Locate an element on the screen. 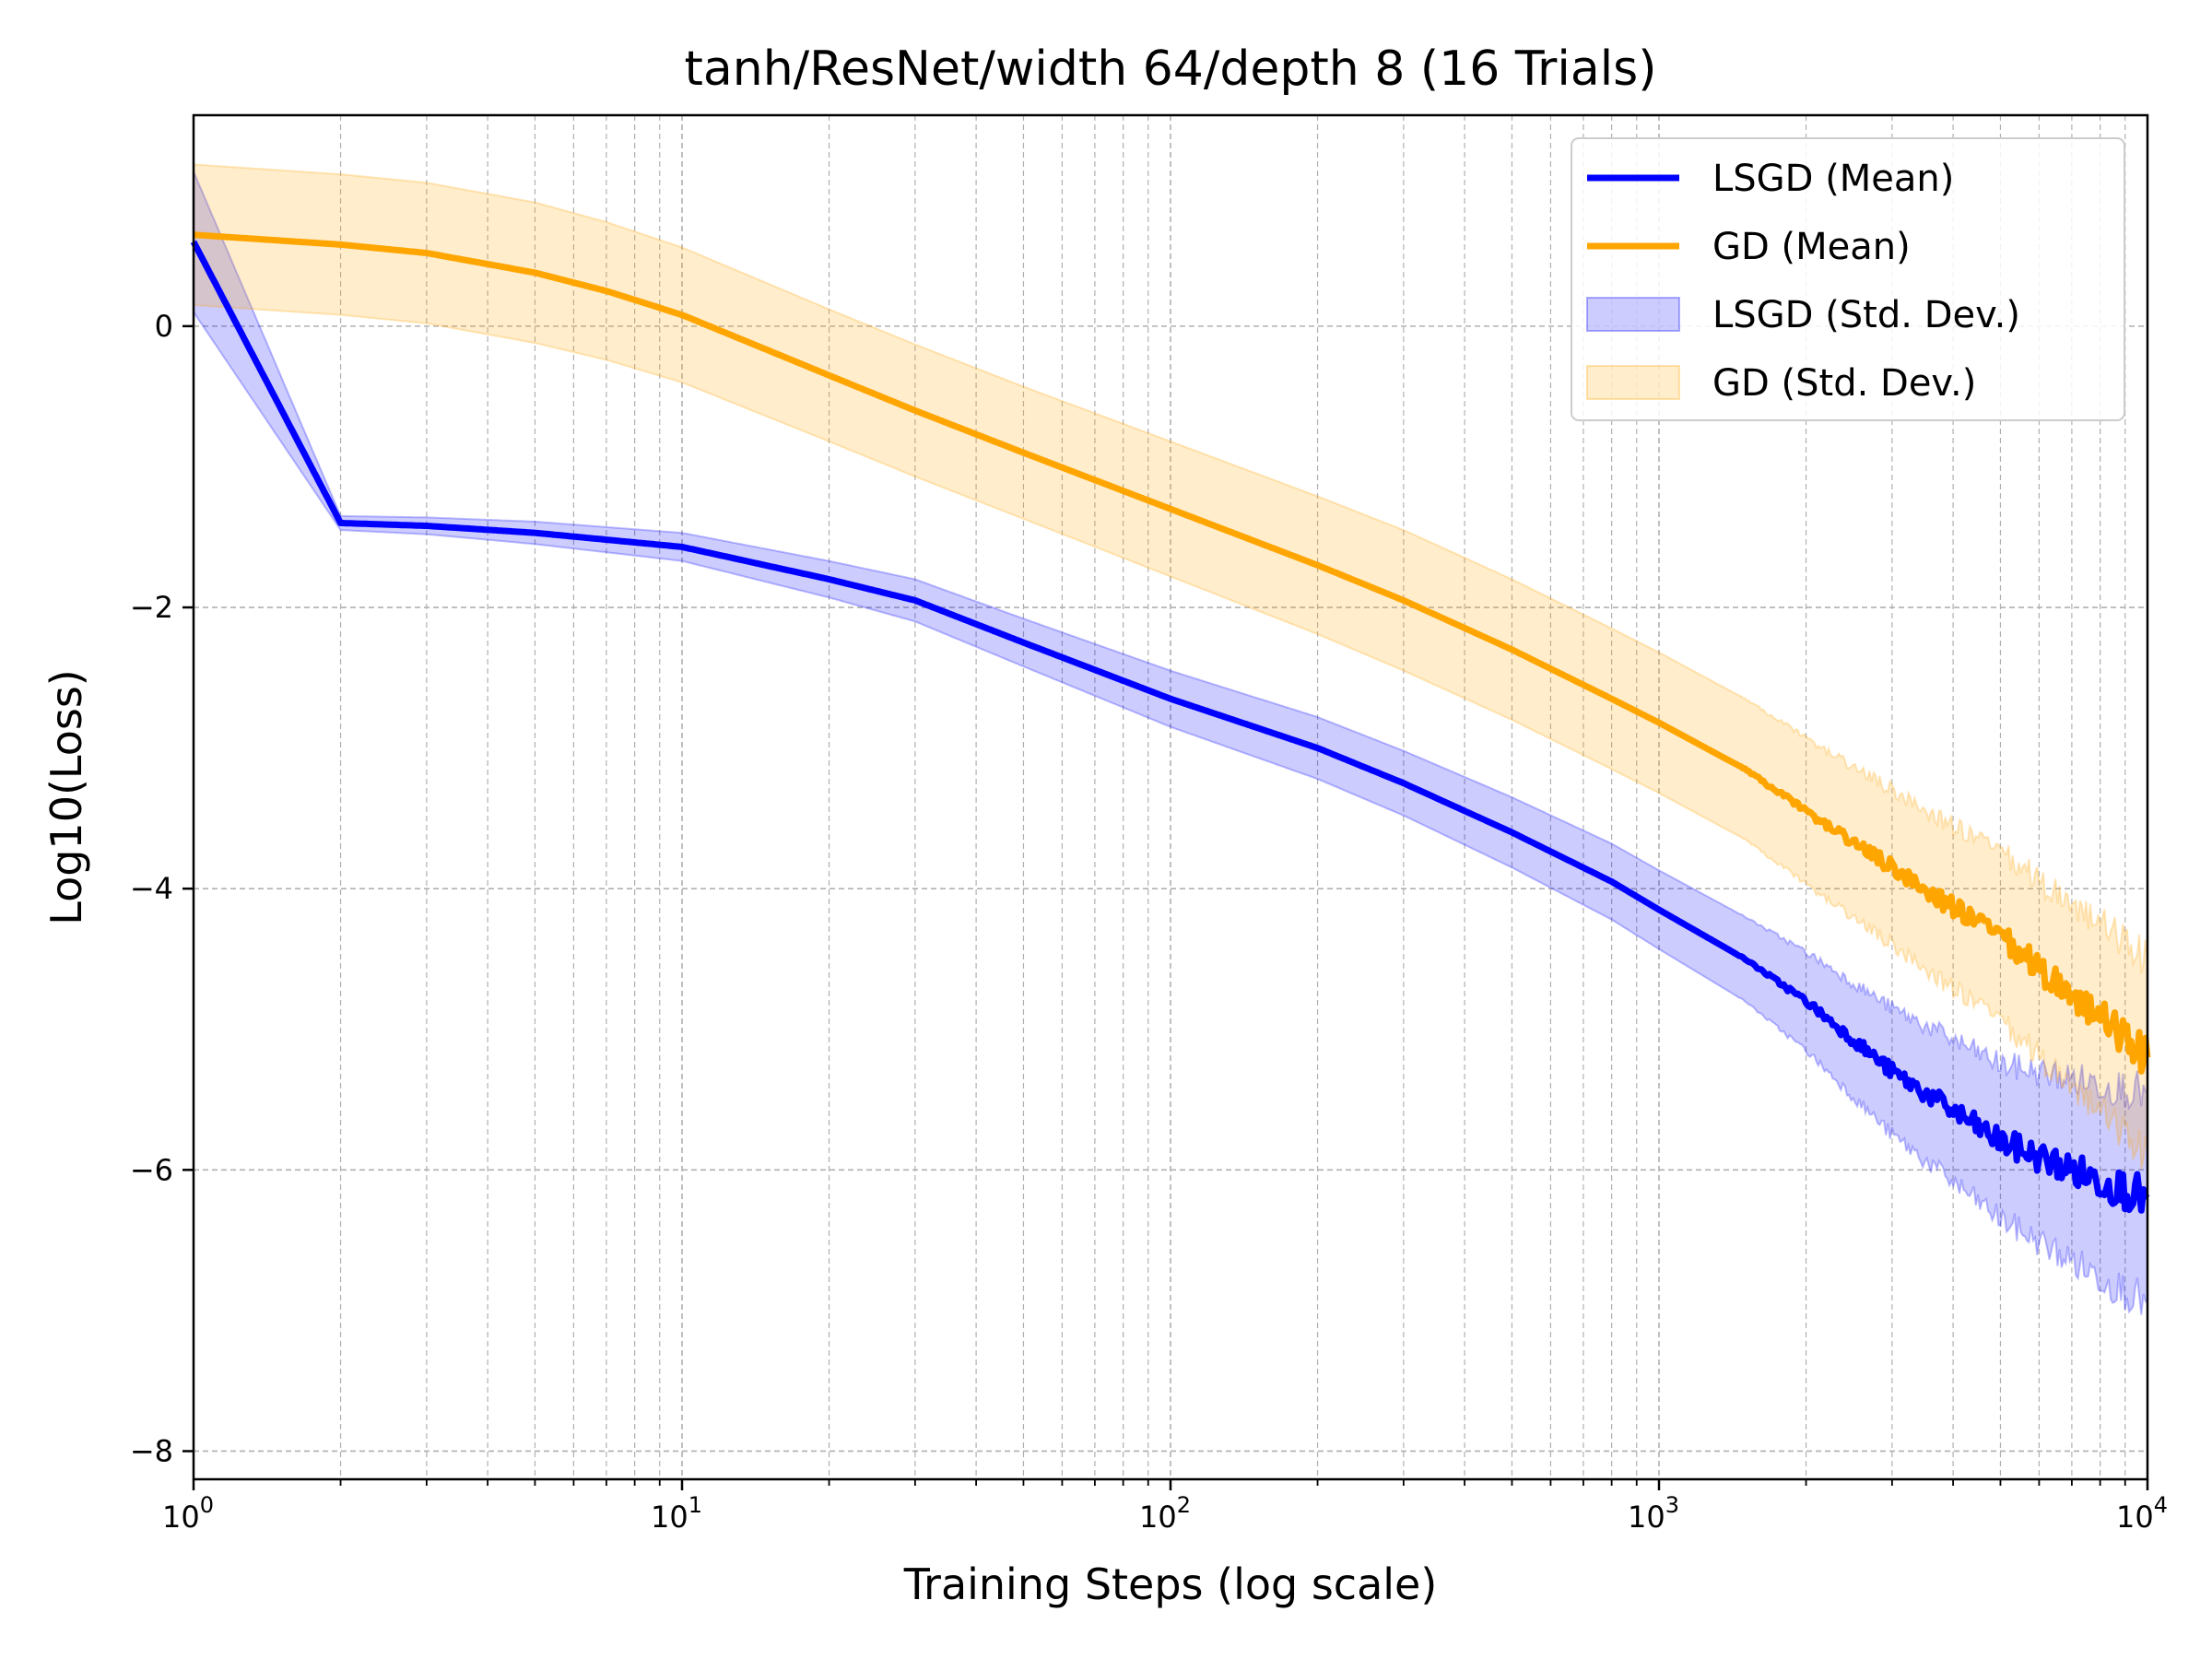  legend-label: LSGD (Mean) is located at coordinates (1833, 179).